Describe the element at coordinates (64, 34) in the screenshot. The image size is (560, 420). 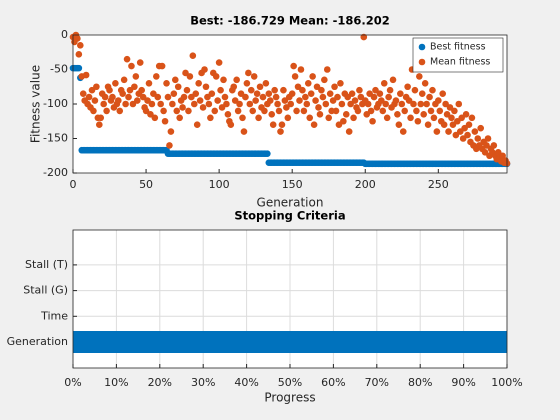
I see `y-tick-label: 0` at that location.